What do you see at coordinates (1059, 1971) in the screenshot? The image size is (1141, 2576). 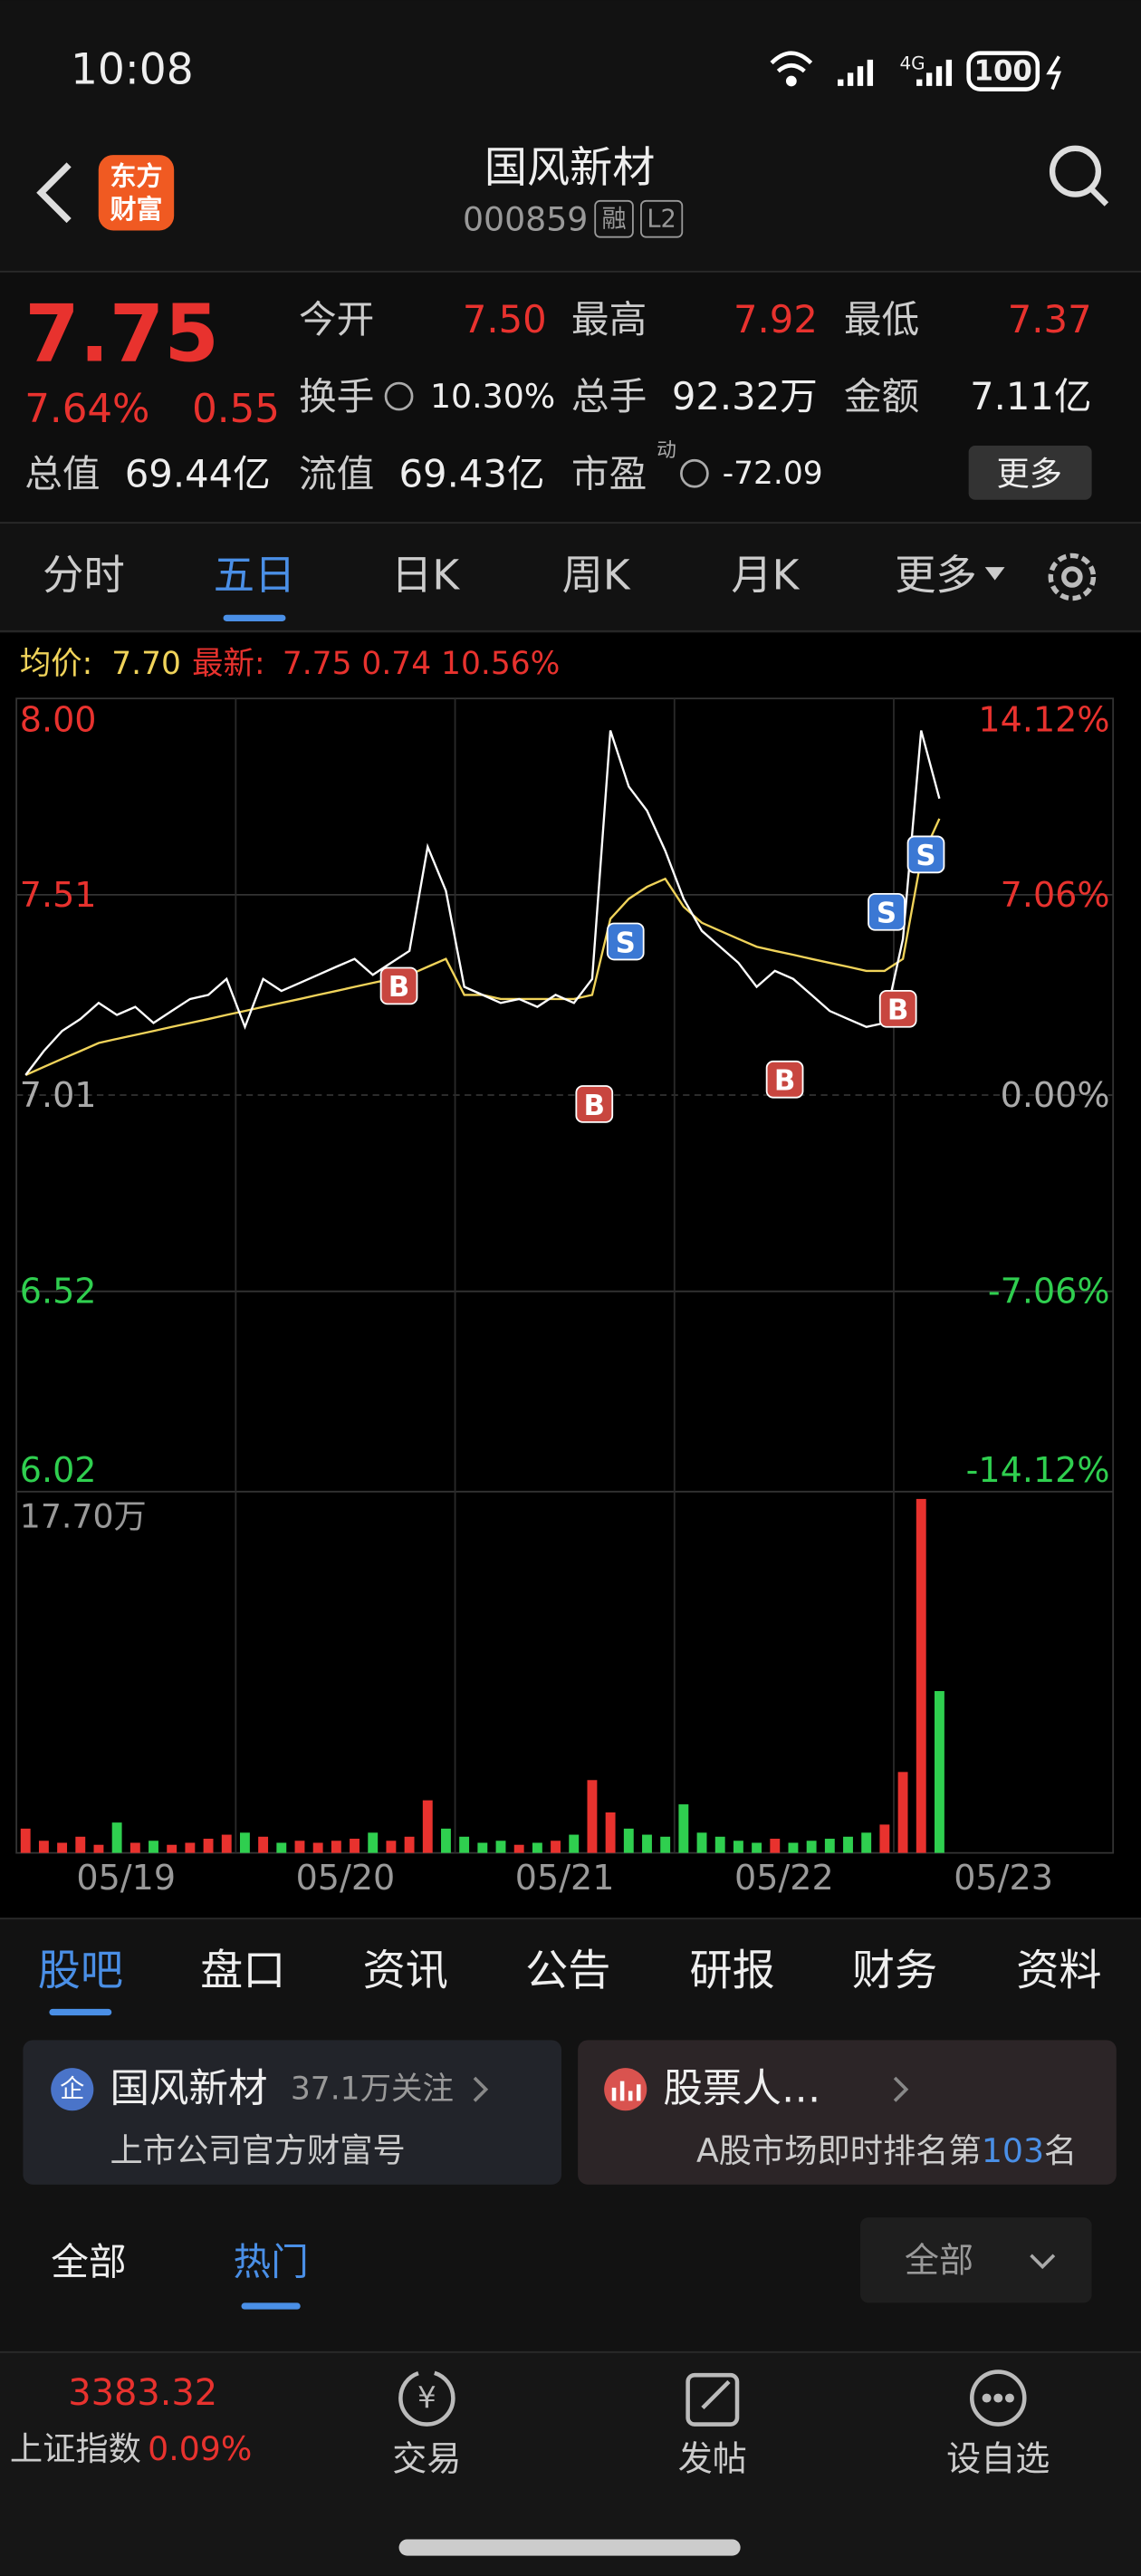 I see `section-tab: 资料` at bounding box center [1059, 1971].